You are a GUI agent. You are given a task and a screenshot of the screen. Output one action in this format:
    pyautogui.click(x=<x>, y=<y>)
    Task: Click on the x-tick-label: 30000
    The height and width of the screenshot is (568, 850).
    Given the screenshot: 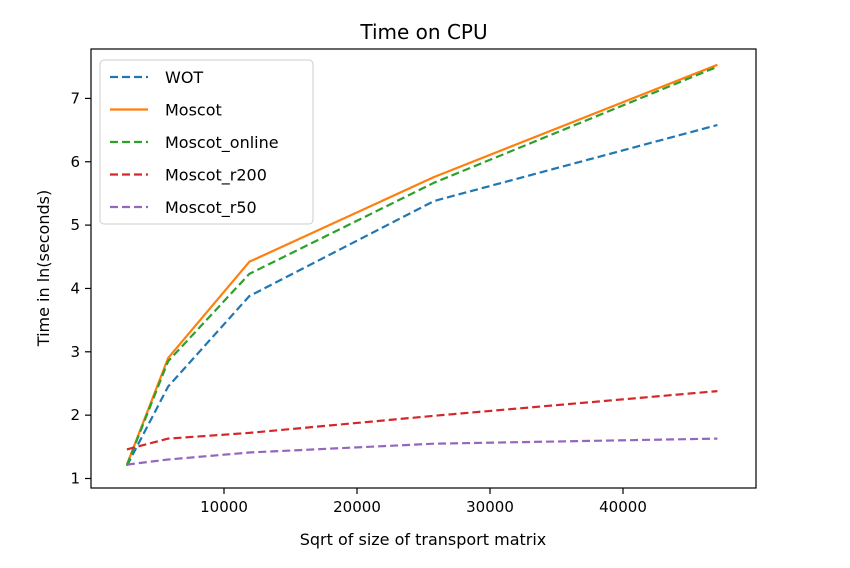 What is the action you would take?
    pyautogui.click(x=490, y=507)
    